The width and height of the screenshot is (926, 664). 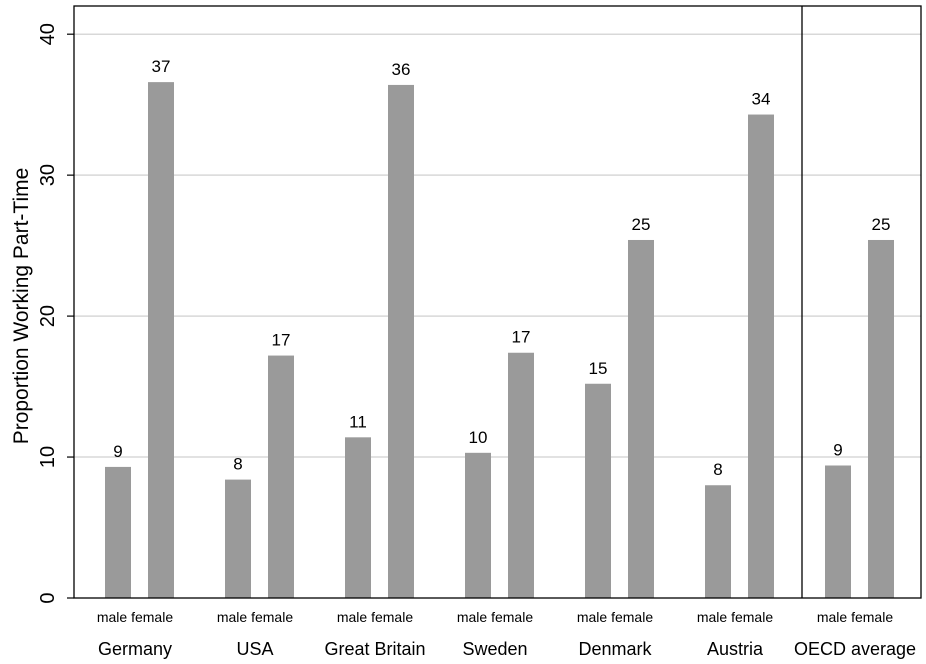 I want to click on sex-labels-denmark: male female, so click(x=615, y=617).